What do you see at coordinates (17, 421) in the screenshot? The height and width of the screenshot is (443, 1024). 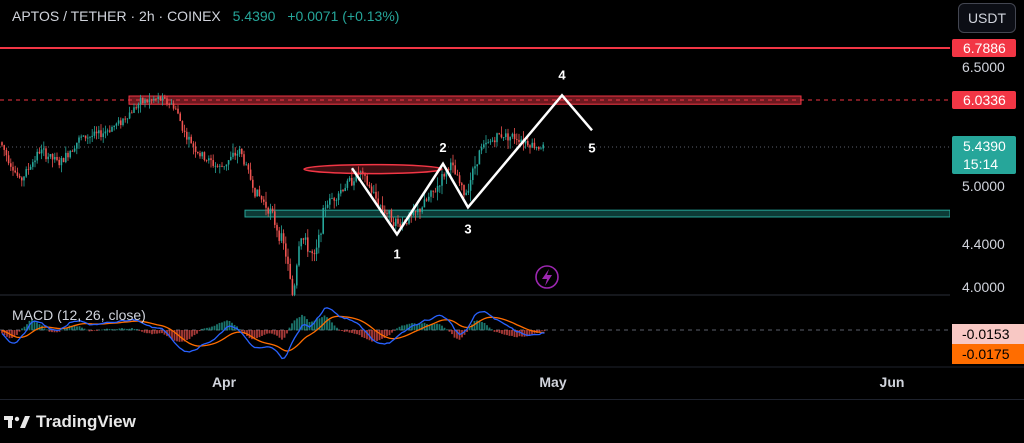 I see `tradingview-logo-icon` at bounding box center [17, 421].